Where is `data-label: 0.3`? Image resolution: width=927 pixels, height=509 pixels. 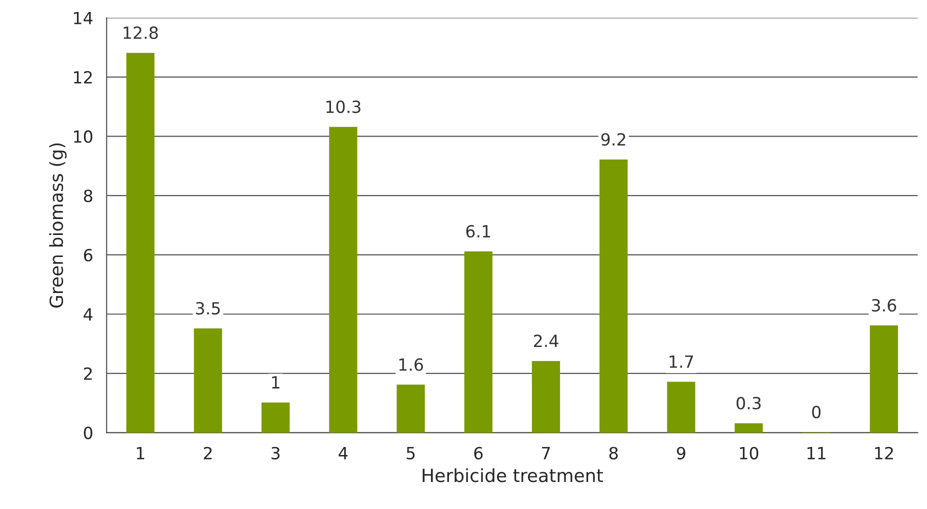
data-label: 0.3 is located at coordinates (748, 403).